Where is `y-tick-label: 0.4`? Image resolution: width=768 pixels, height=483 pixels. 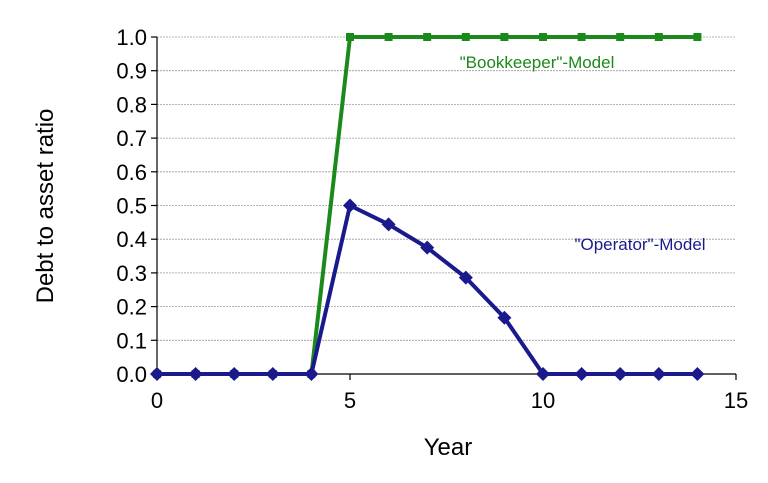 y-tick-label: 0.4 is located at coordinates (131, 239).